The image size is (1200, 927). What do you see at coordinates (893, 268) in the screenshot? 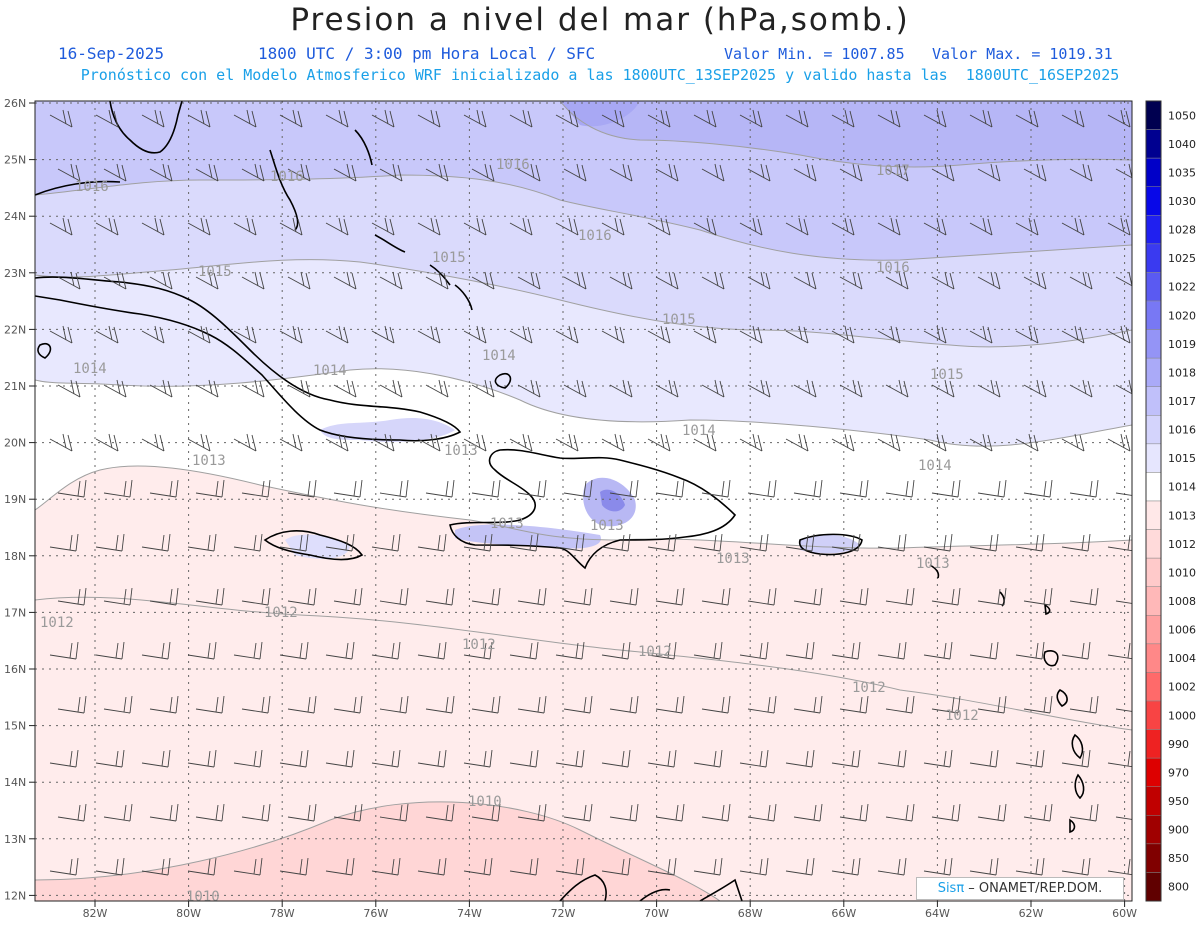
I see `isobar-label: 1016` at bounding box center [893, 268].